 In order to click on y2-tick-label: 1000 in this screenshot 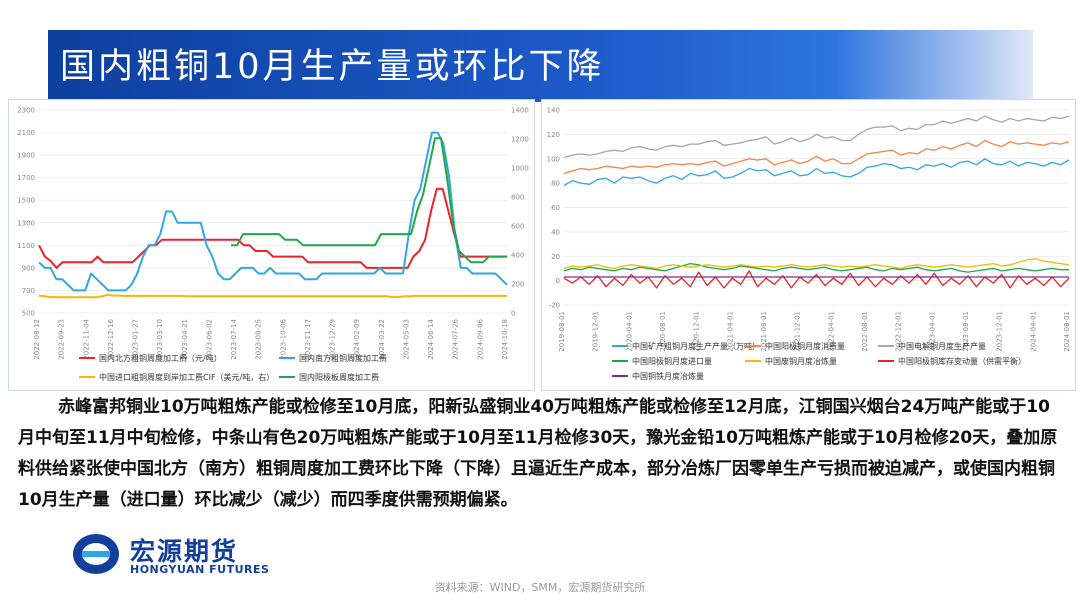, I will do `click(520, 169)`.